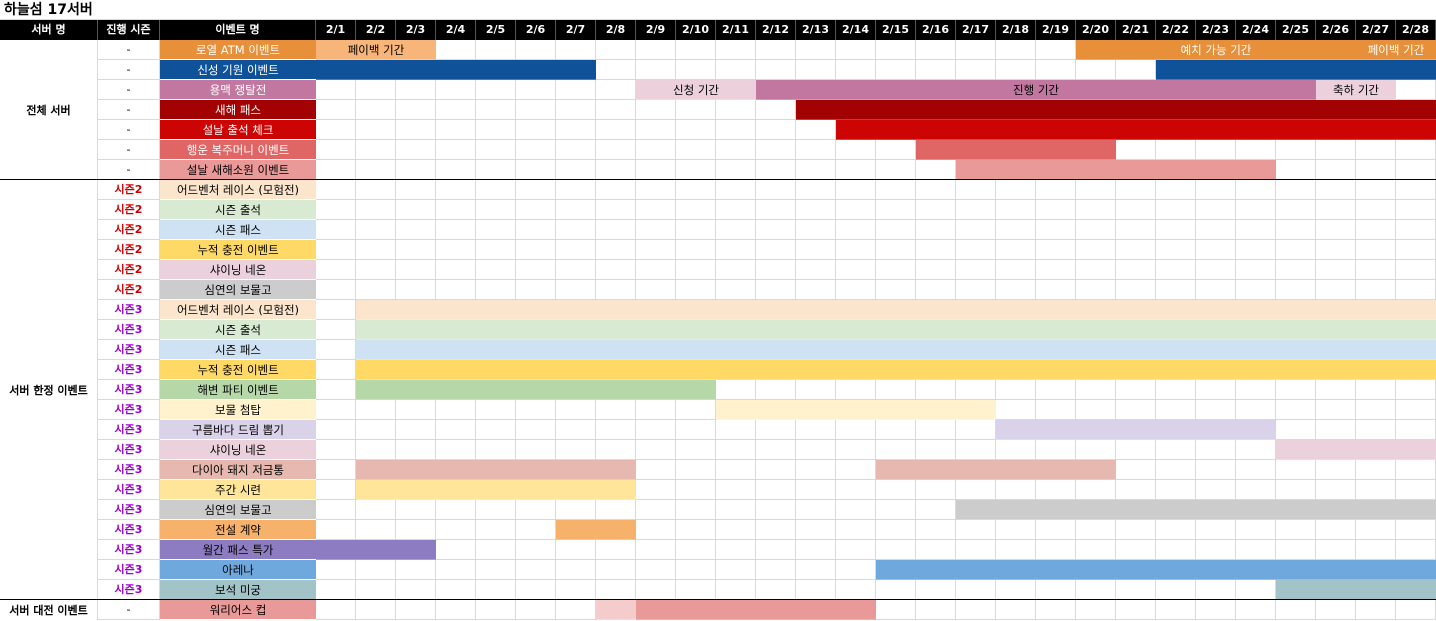 This screenshot has width=1436, height=621. I want to click on header-server: 서버 명, so click(49, 30).